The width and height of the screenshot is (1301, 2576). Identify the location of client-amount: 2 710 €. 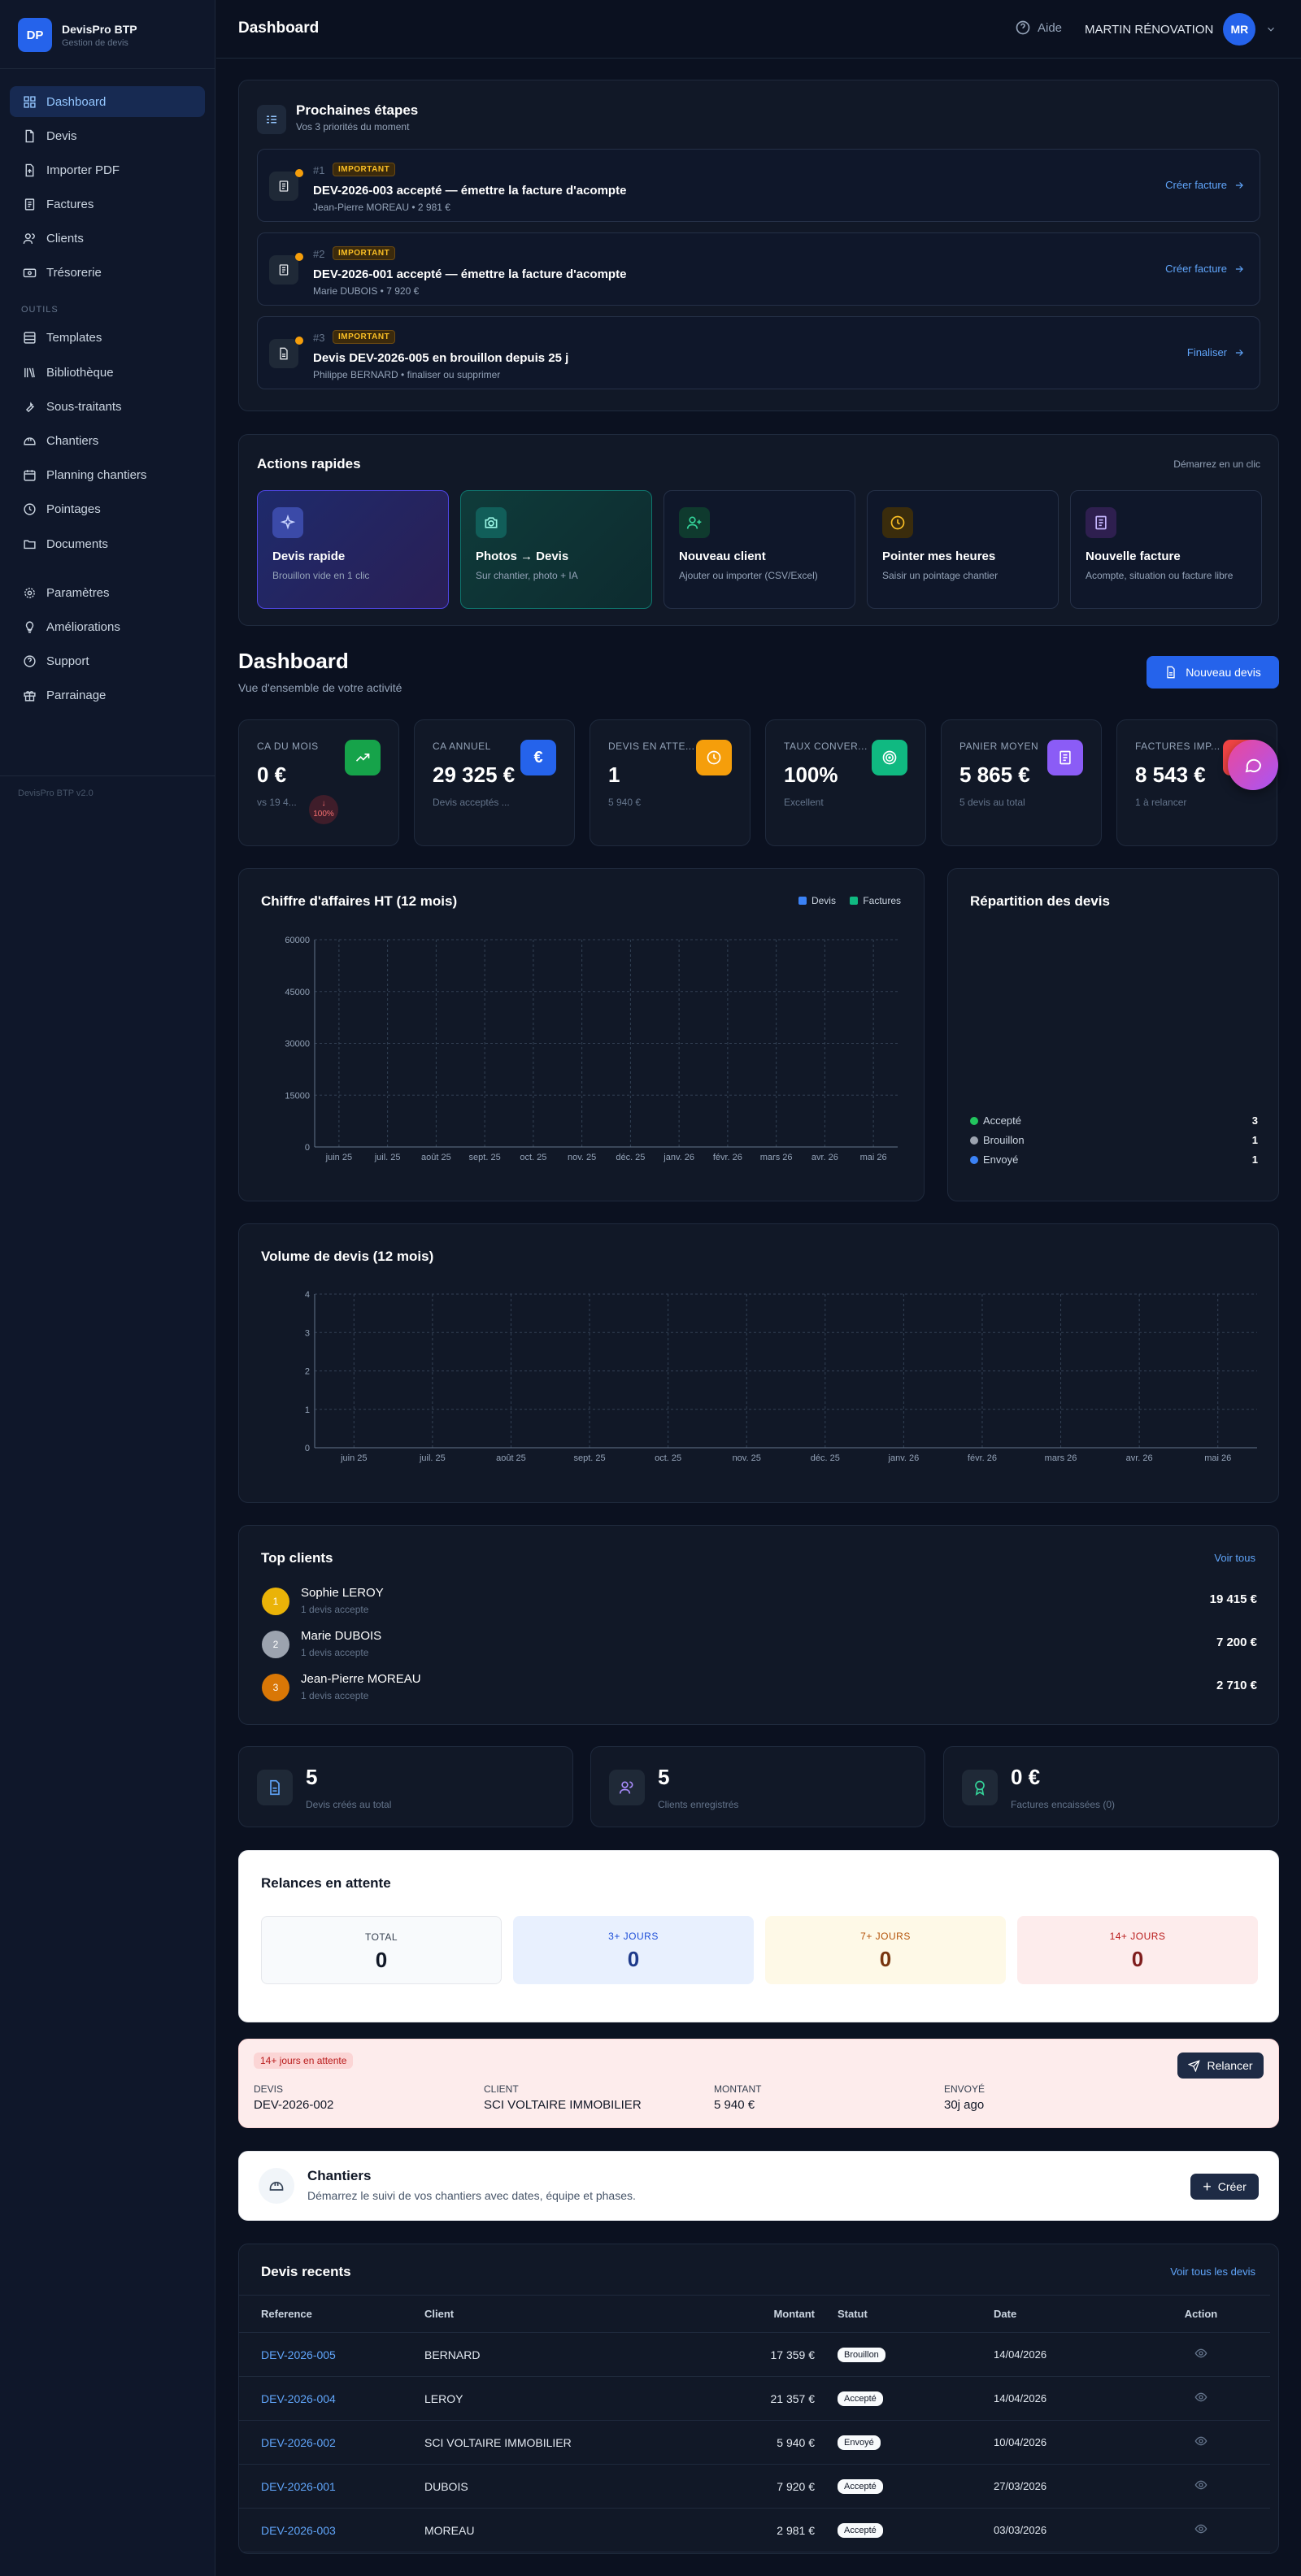
(1236, 1685).